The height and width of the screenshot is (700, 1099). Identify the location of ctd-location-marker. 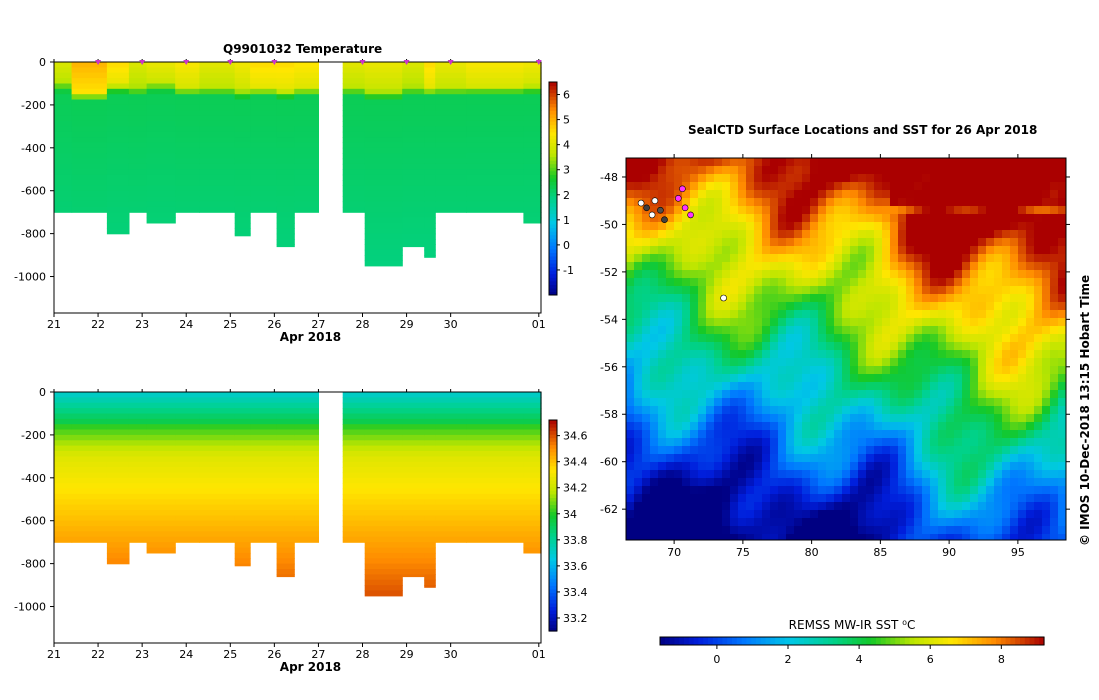
(682, 189).